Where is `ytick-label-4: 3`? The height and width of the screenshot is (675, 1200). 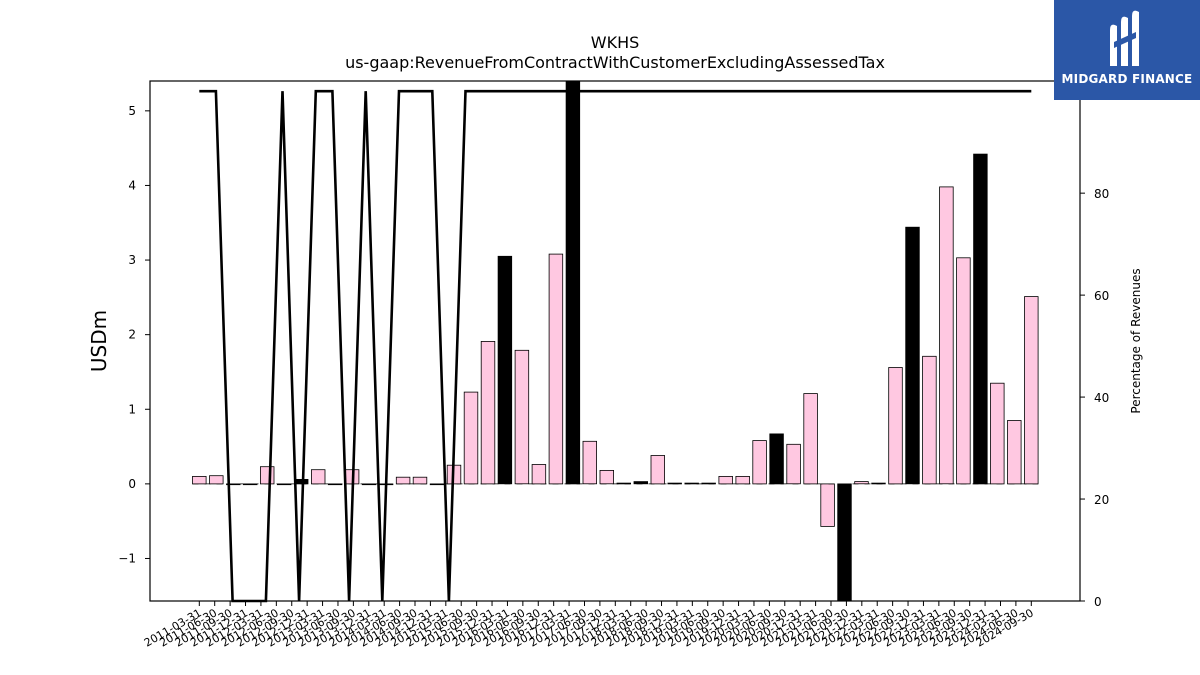 ytick-label-4: 3 is located at coordinates (132, 260).